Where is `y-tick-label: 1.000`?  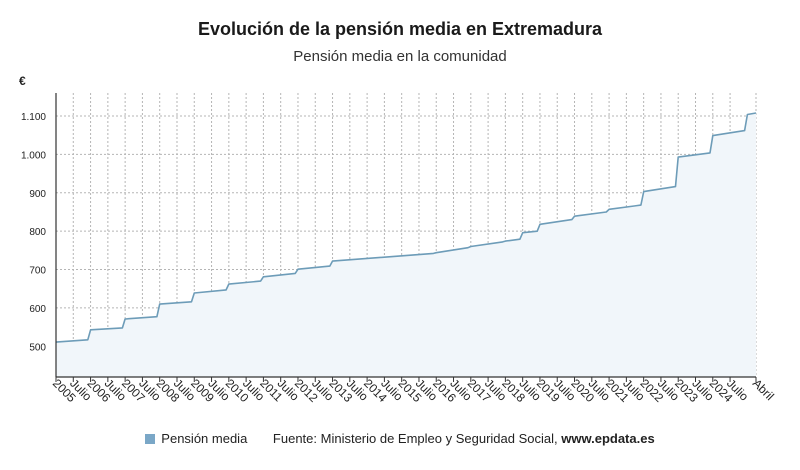 y-tick-label: 1.000 is located at coordinates (33, 155).